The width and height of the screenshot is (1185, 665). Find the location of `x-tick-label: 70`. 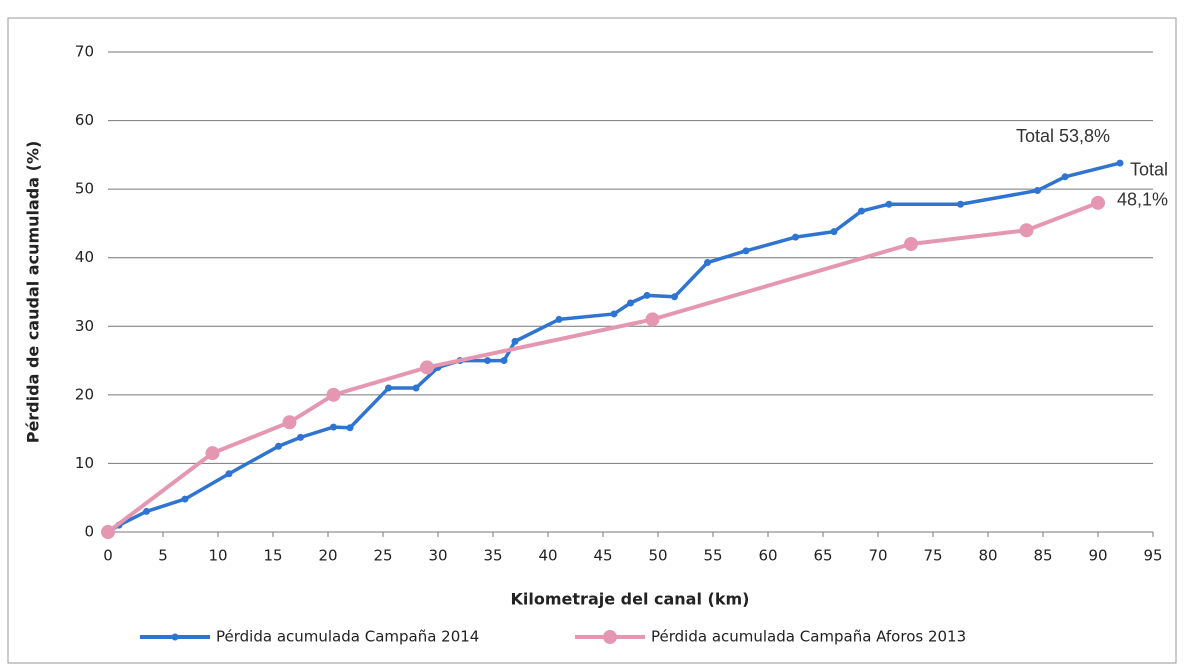

x-tick-label: 70 is located at coordinates (877, 556).